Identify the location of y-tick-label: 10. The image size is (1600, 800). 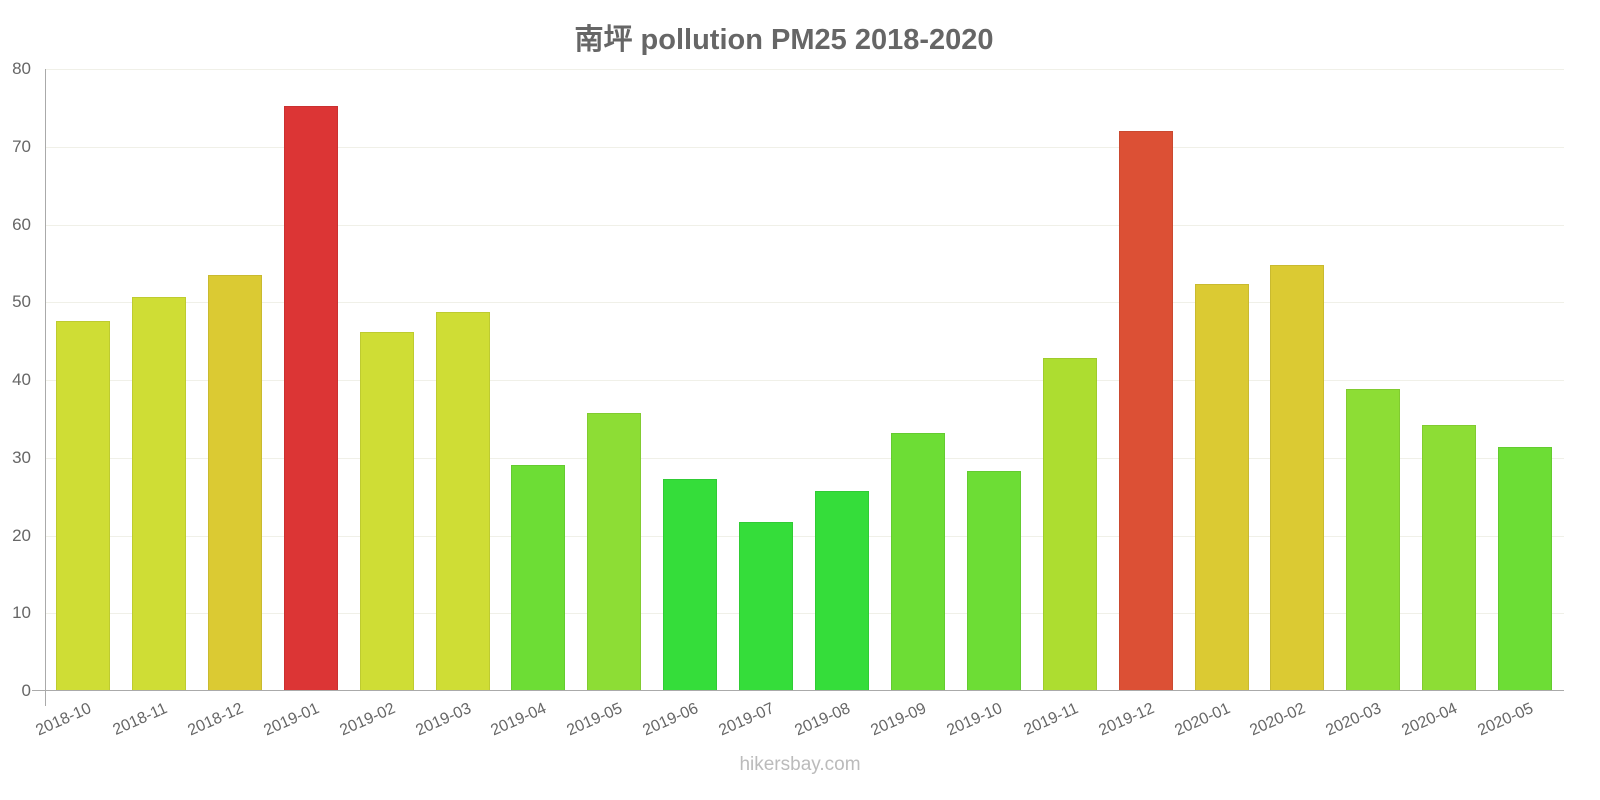
(21, 612).